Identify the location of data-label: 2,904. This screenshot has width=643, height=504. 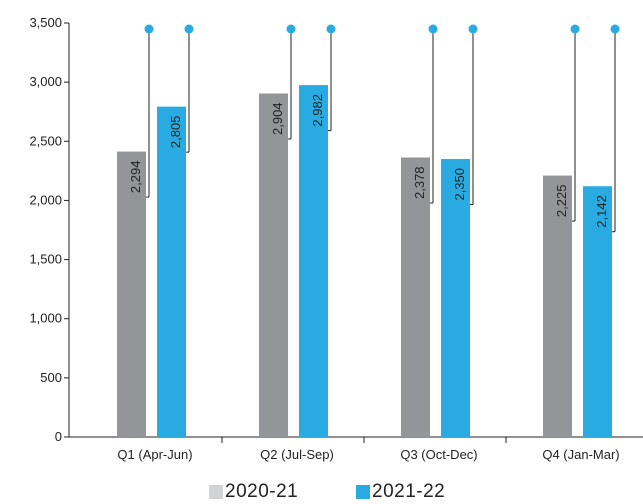
(277, 118).